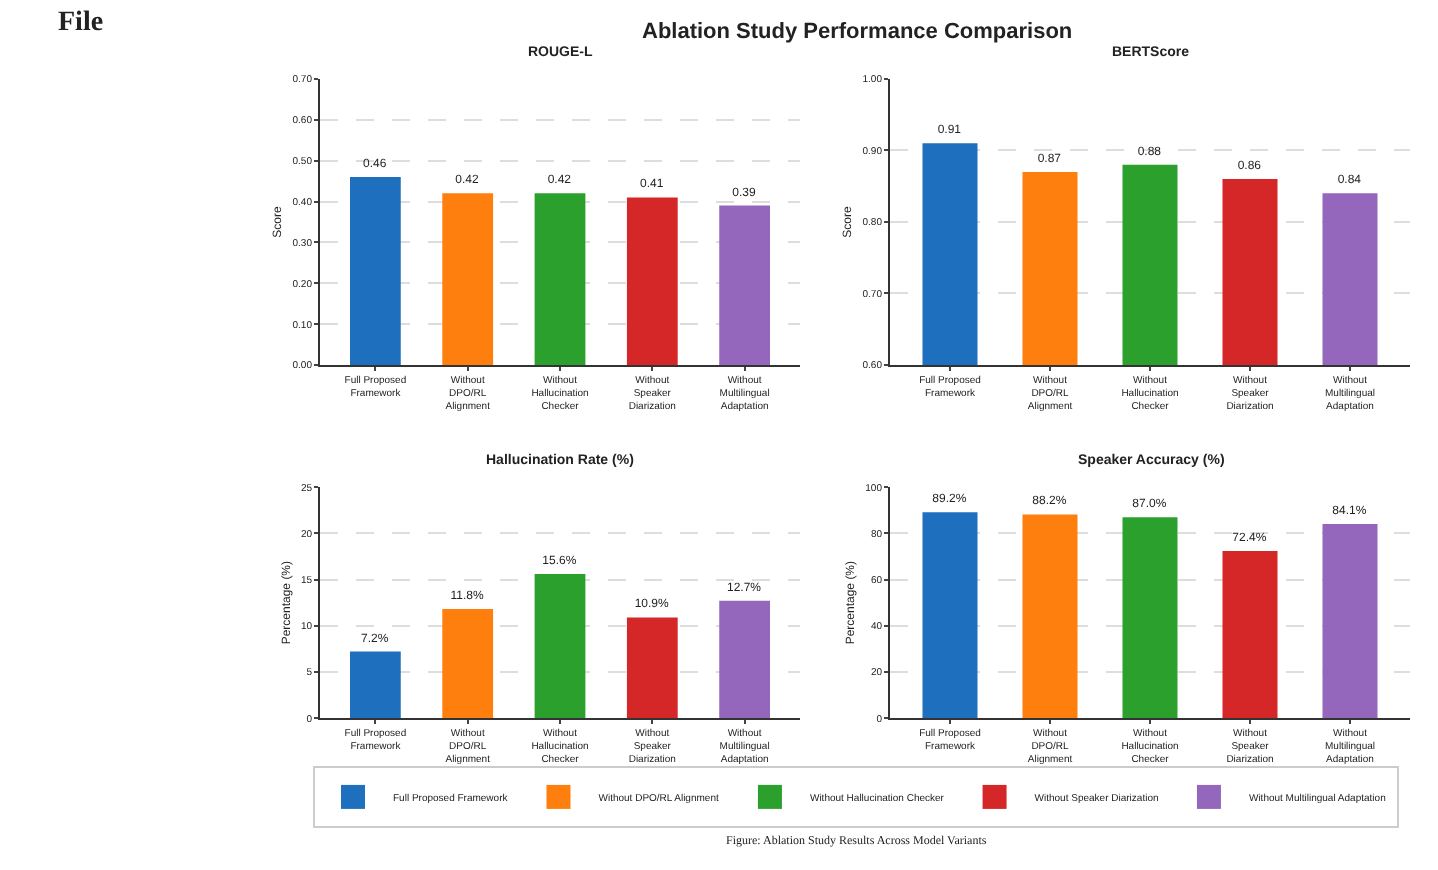 This screenshot has height=870, width=1438. Describe the element at coordinates (857, 32) in the screenshot. I see `text: Ablation Study Performance Comparison` at that location.